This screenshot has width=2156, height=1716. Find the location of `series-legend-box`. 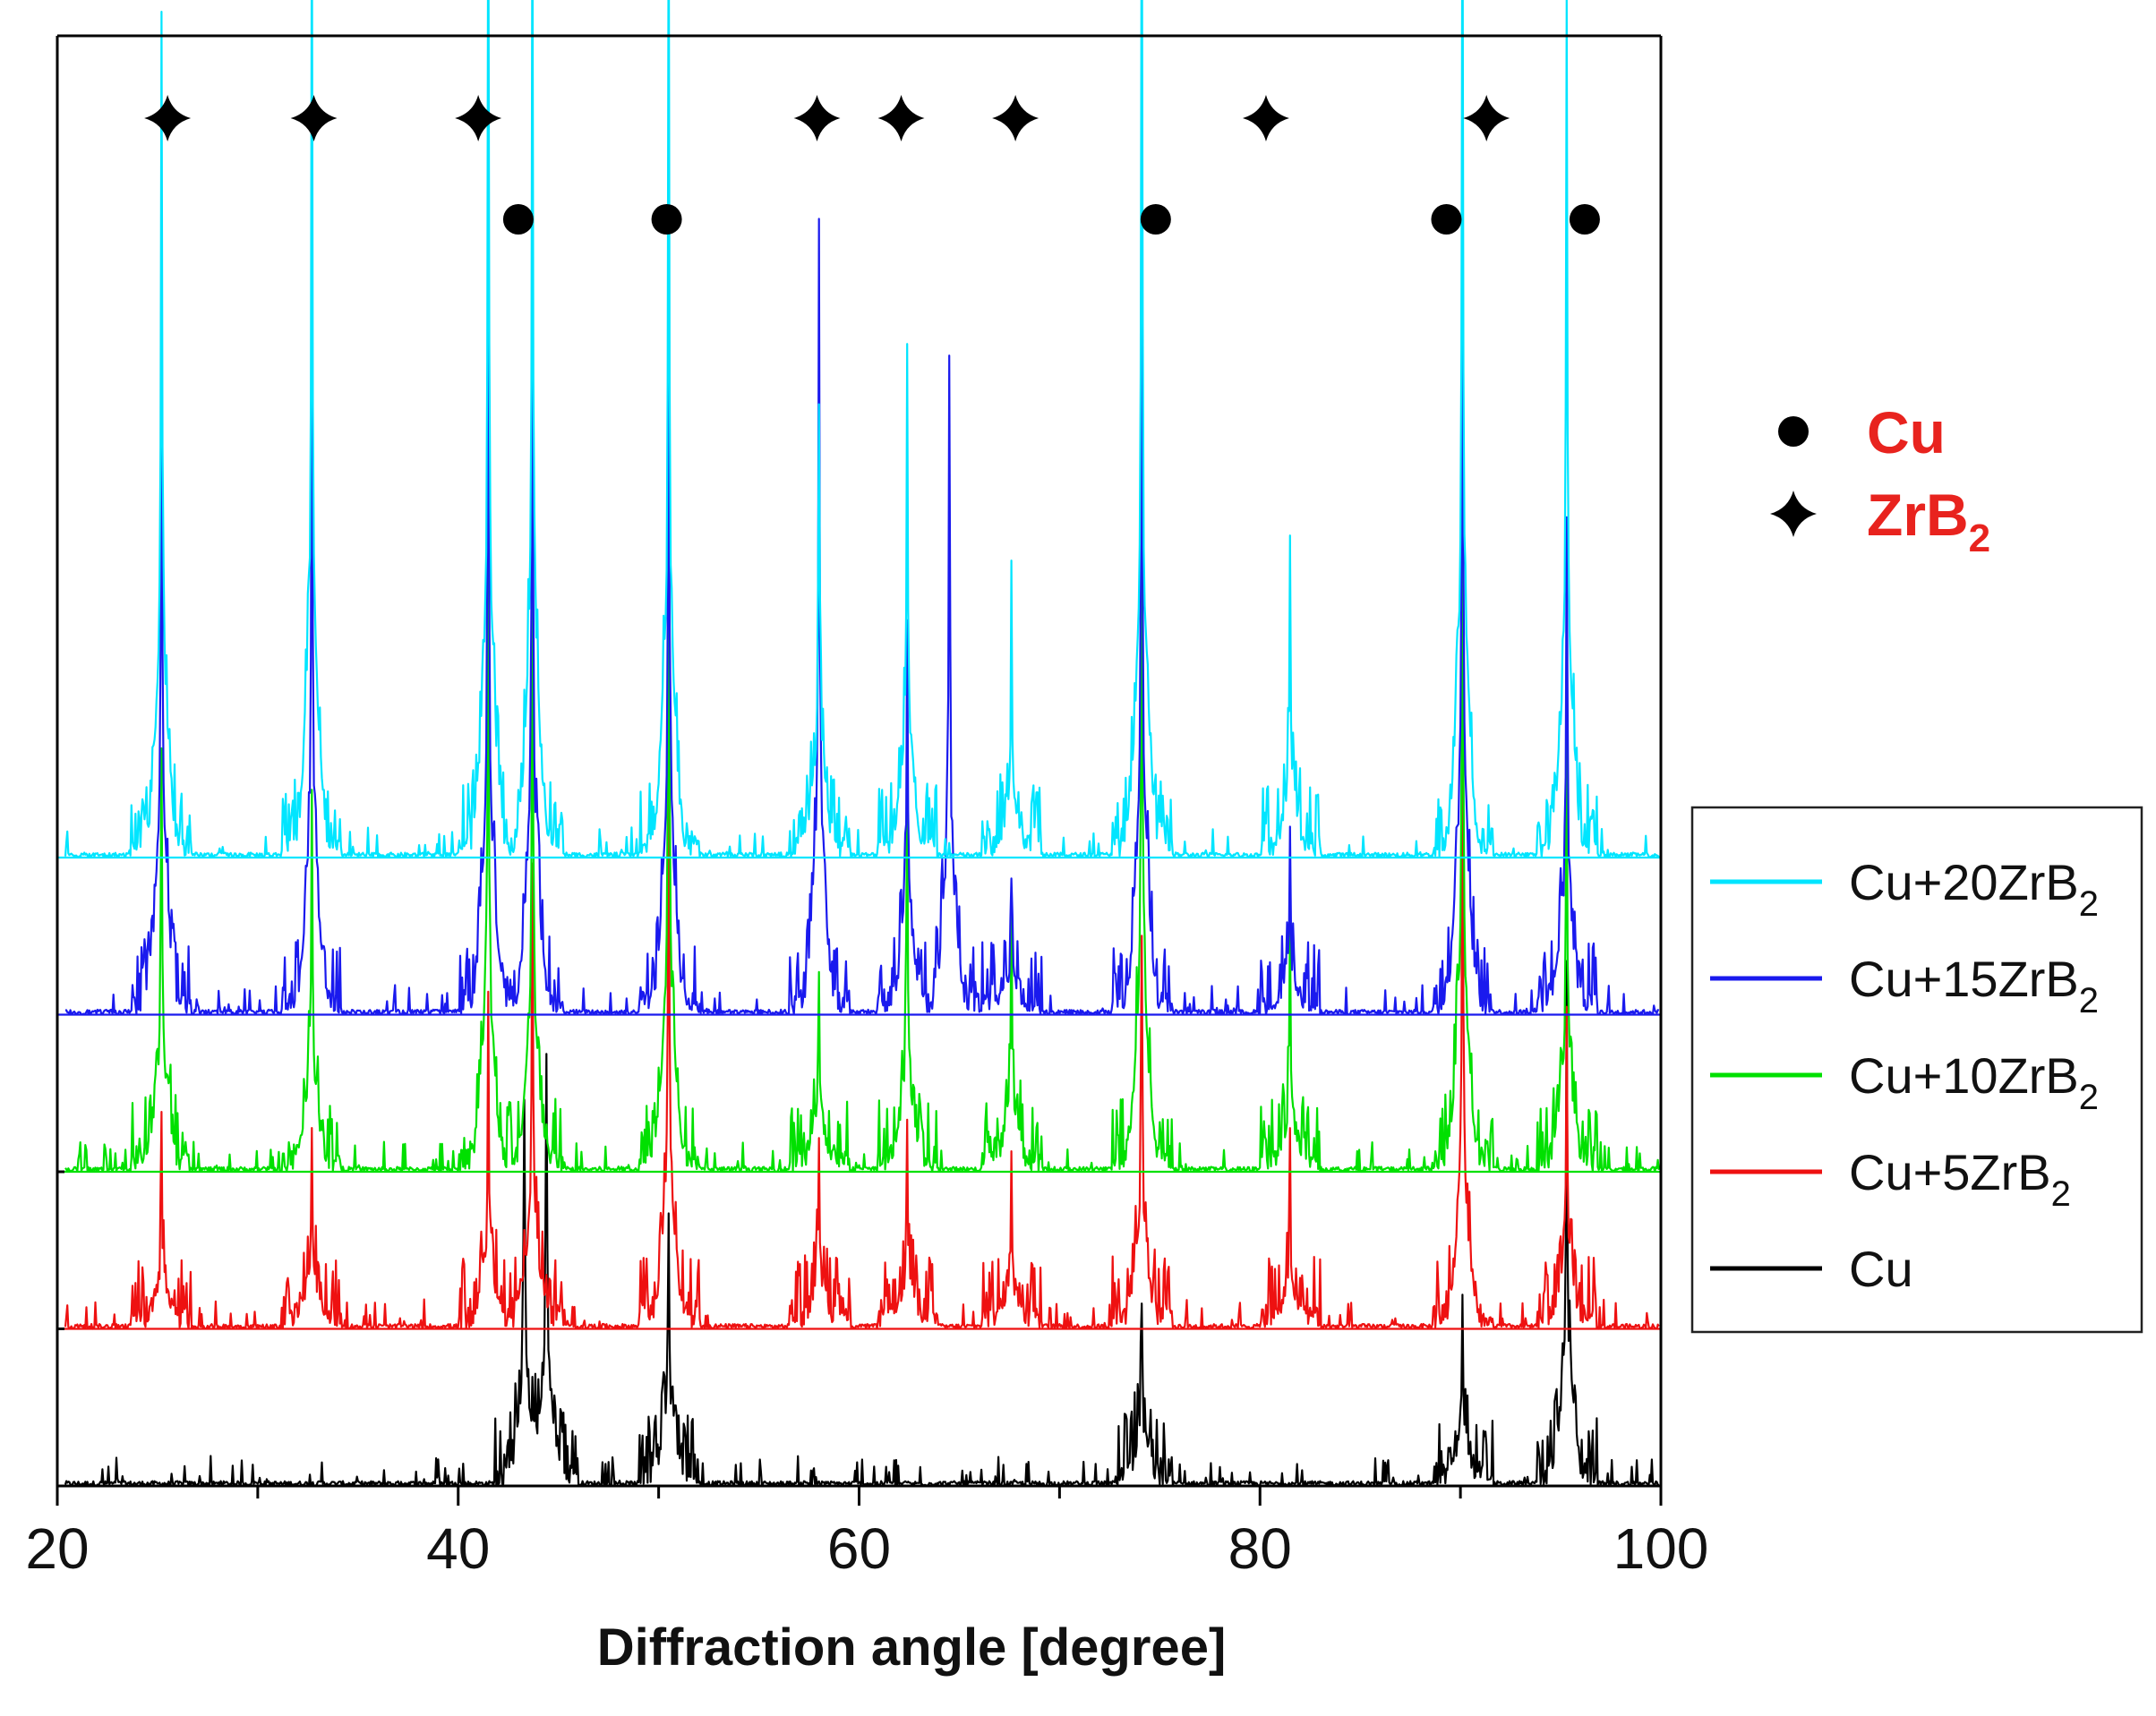

series-legend-box is located at coordinates (1916, 1070).